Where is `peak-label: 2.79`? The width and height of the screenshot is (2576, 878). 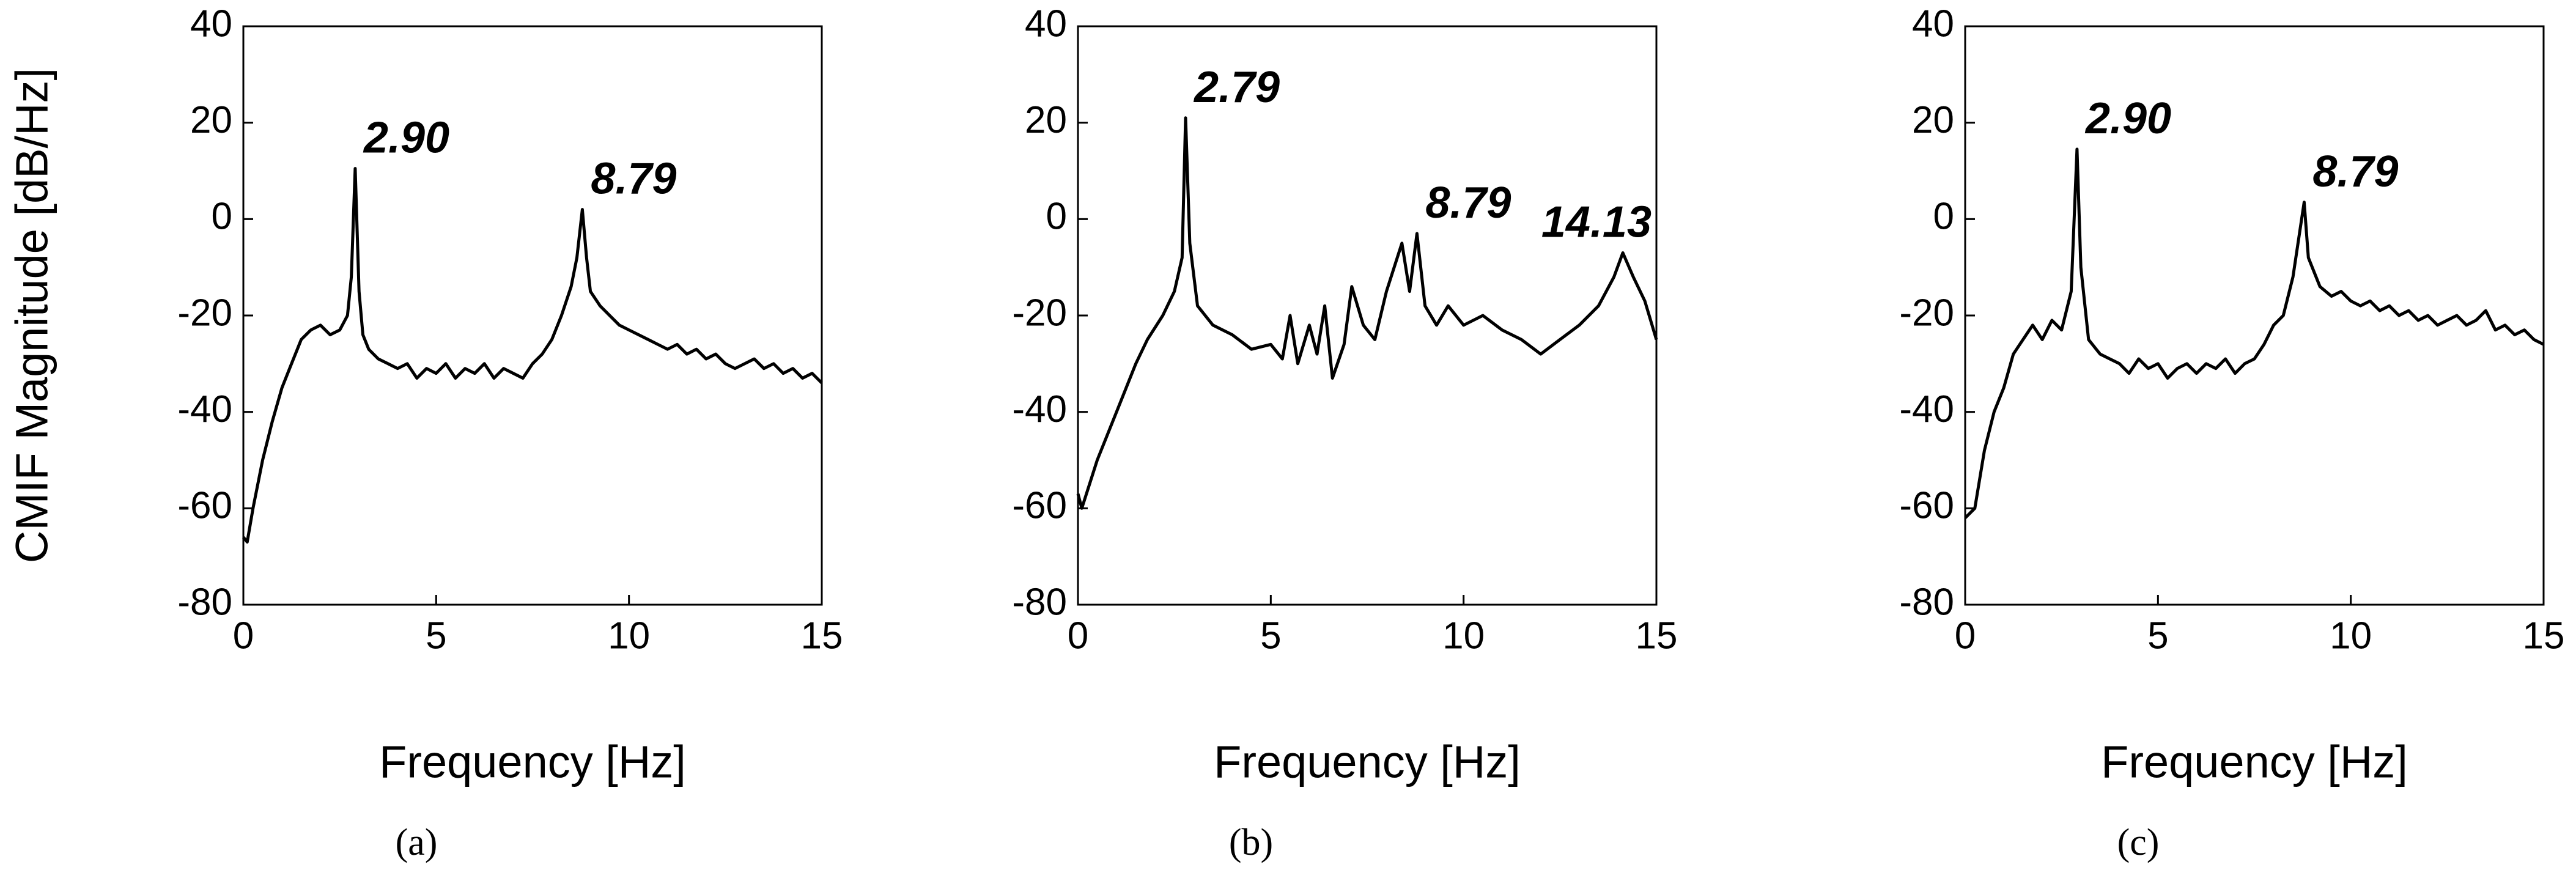
peak-label: 2.79 is located at coordinates (1236, 87).